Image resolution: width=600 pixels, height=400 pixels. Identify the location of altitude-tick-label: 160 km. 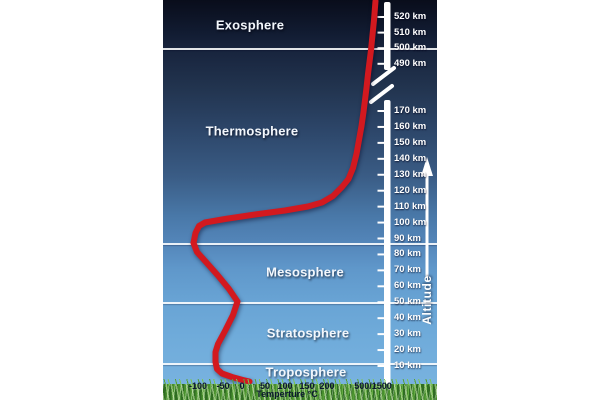
(410, 126).